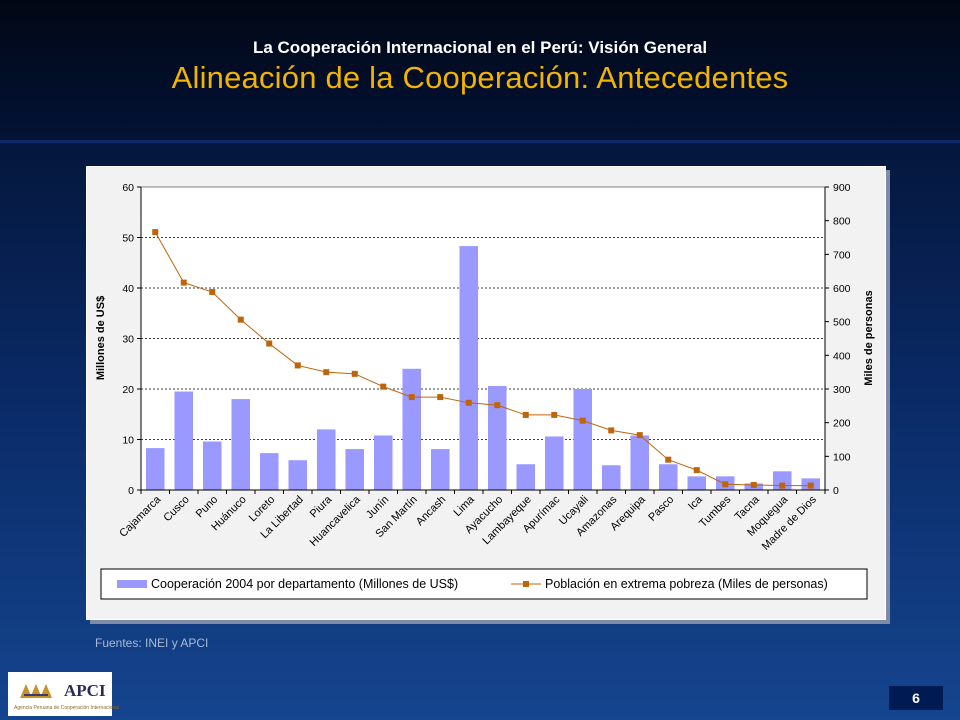  Describe the element at coordinates (176, 509) in the screenshot. I see `x-tick-label: Cusco` at that location.